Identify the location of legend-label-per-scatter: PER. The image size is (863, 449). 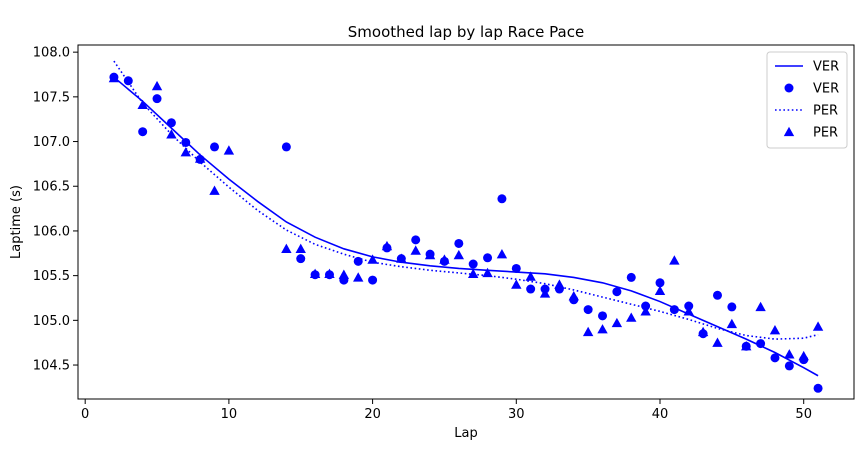
(825, 133).